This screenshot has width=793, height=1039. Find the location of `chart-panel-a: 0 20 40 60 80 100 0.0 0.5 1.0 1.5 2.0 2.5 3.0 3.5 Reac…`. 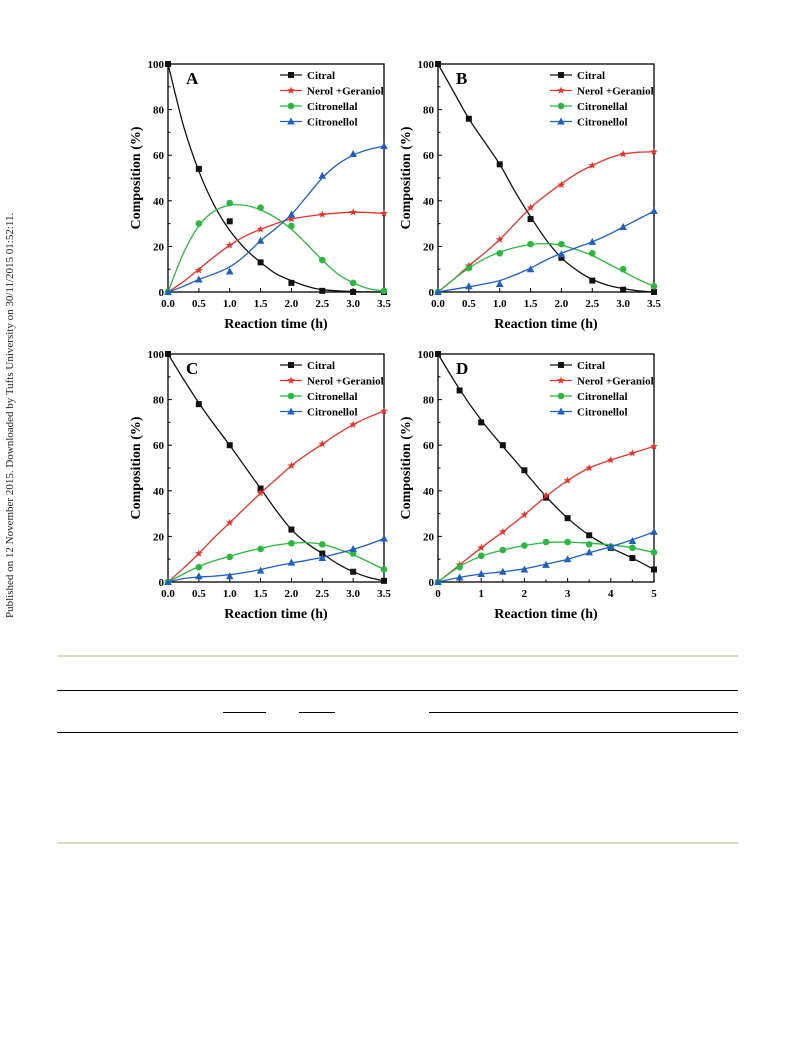

chart-panel-a: 0 20 40 60 80 100 0.0 0.5 1.0 1.5 2.0 2.5 3.0 3.5 Reac… is located at coordinates (265, 200).